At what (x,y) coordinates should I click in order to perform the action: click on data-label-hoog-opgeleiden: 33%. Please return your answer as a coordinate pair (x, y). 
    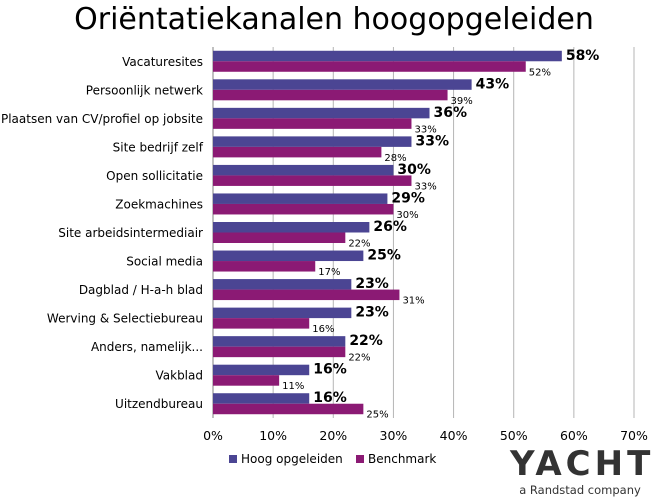
    Looking at the image, I should click on (432, 141).